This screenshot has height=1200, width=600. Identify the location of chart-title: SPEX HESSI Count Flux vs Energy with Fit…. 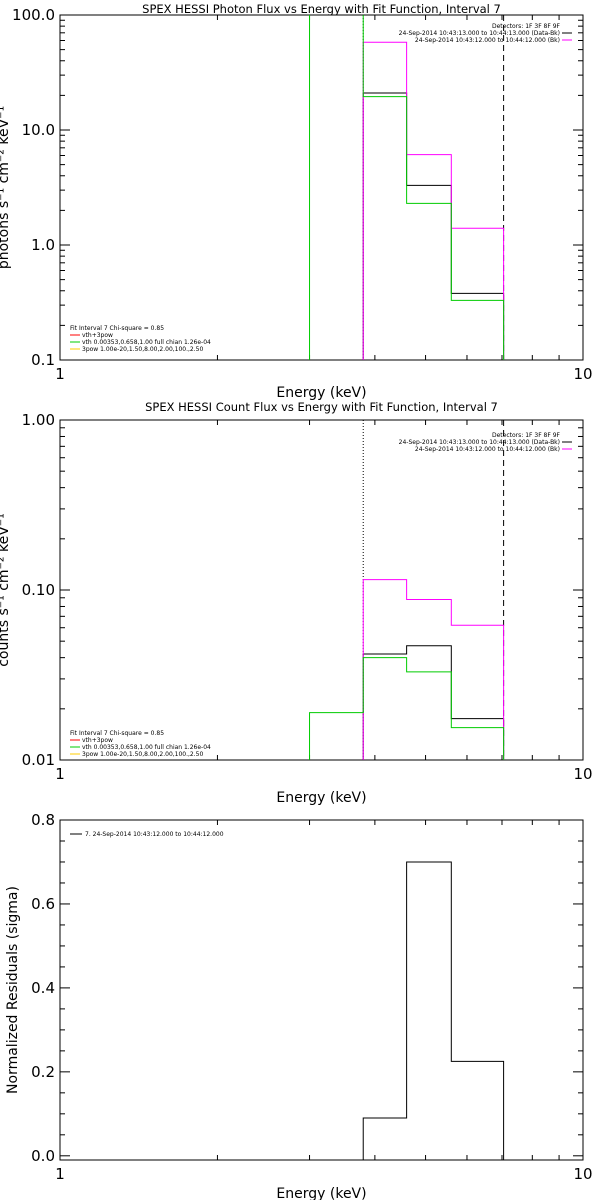
(321, 407).